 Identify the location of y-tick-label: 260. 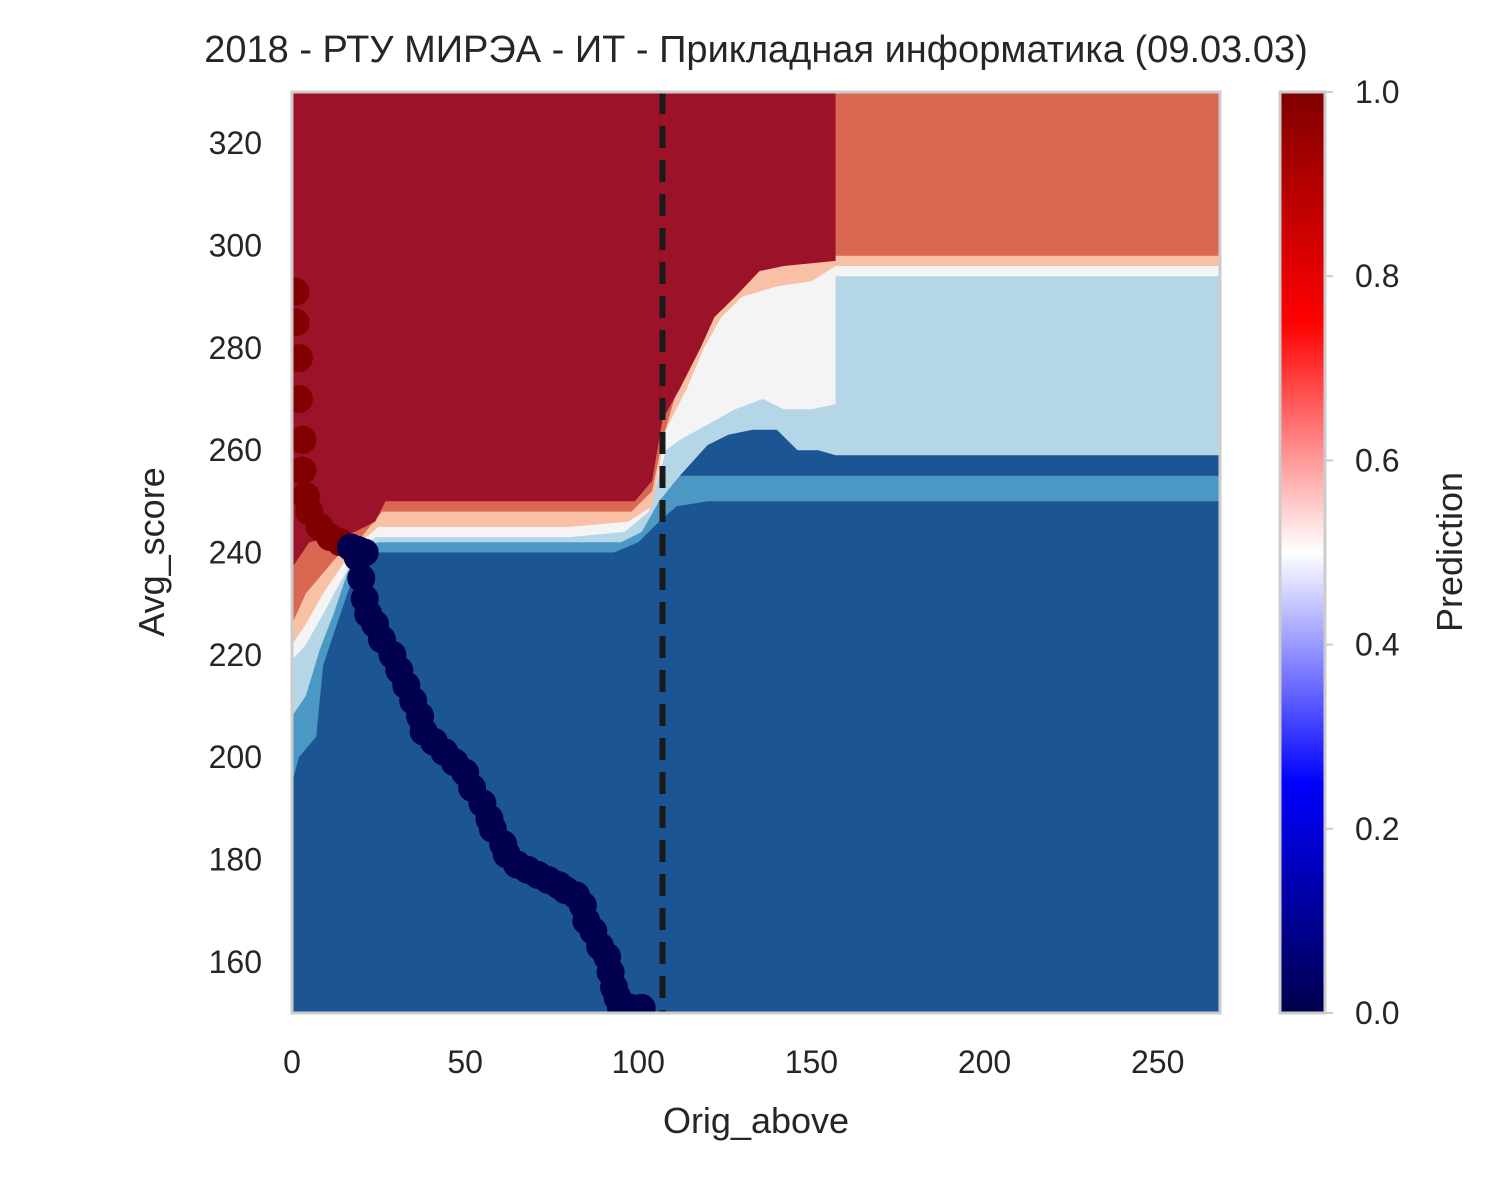
(235, 450).